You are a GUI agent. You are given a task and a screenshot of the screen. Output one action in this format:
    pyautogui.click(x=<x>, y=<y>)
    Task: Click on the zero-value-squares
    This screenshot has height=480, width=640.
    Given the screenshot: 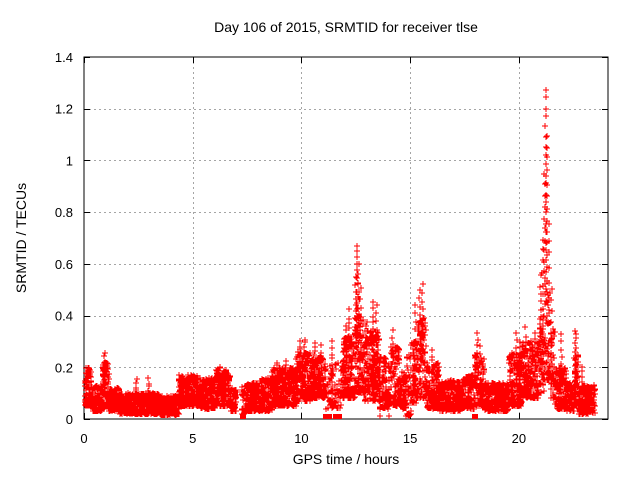 What is the action you would take?
    pyautogui.click(x=359, y=416)
    